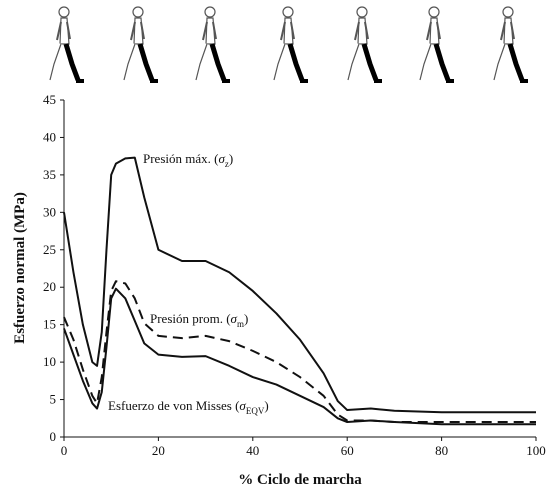 The width and height of the screenshot is (550, 492). I want to click on y-tick-label: 5, so click(53, 399).